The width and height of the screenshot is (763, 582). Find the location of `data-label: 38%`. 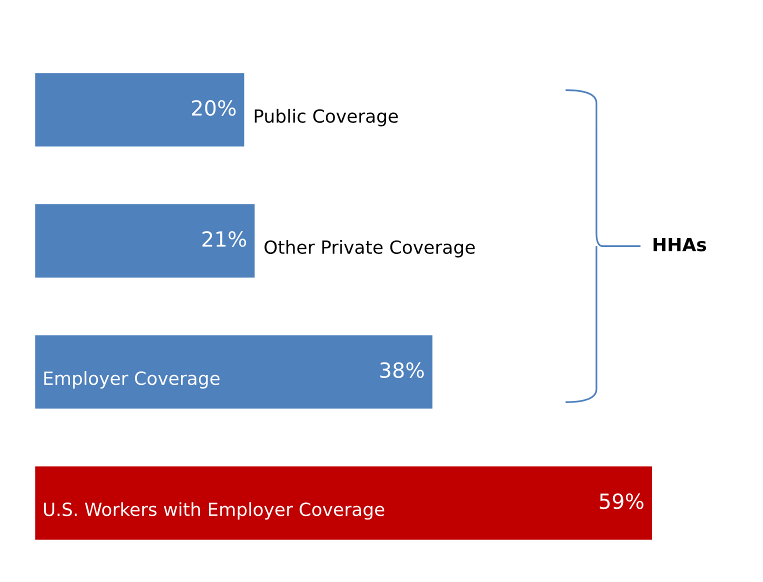

data-label: 38% is located at coordinates (402, 370).